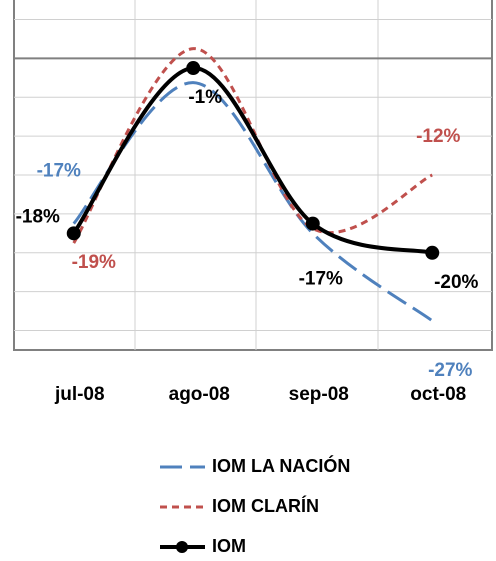 This screenshot has width=496, height=561. Describe the element at coordinates (38, 216) in the screenshot. I see `data-label: -18%` at that location.